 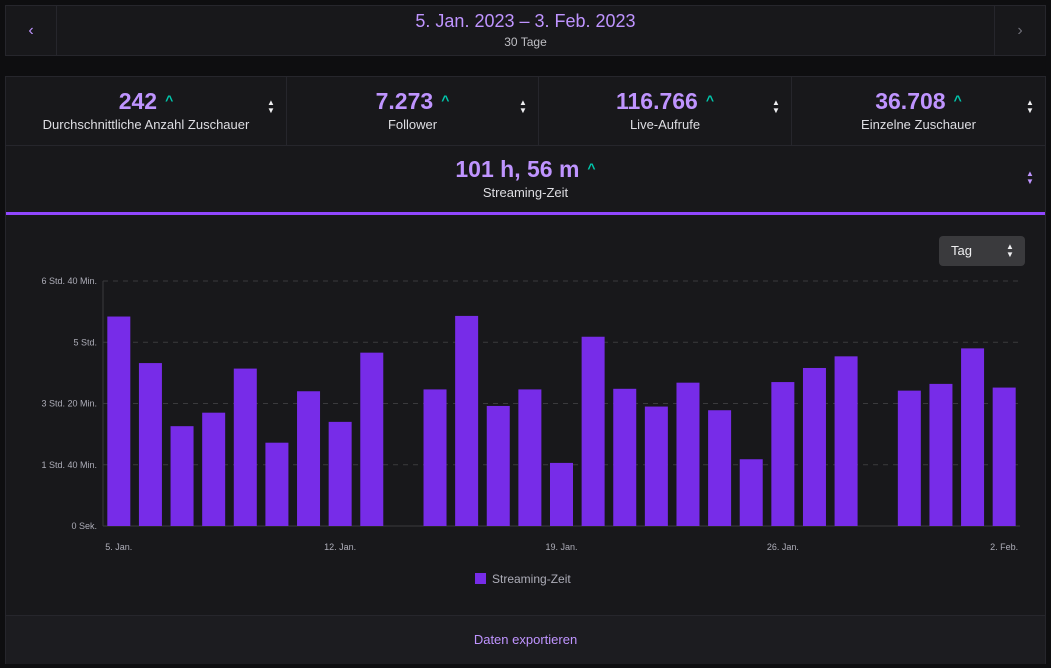 I want to click on granularity-value: Tag, so click(x=961, y=250).